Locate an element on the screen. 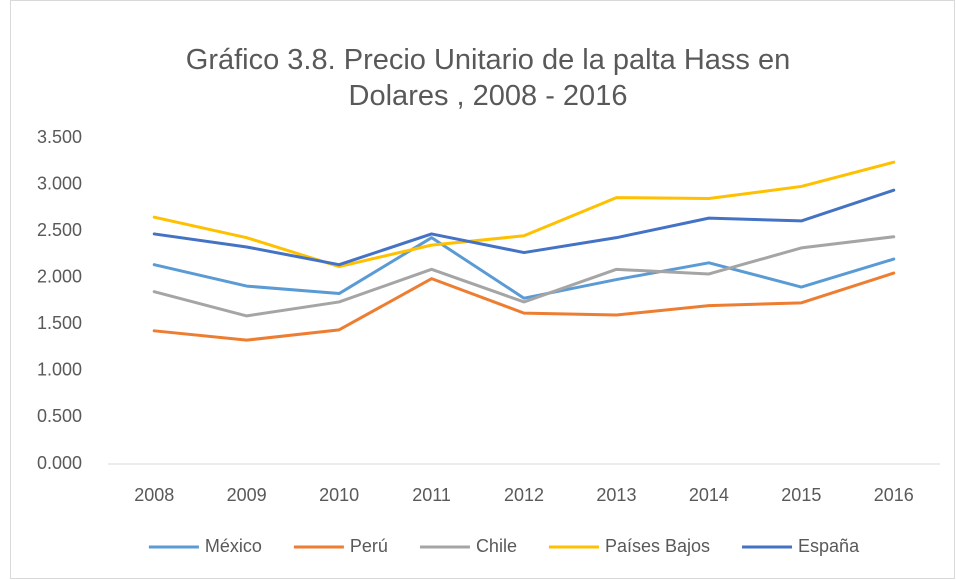  legend-label: Perú is located at coordinates (369, 546).